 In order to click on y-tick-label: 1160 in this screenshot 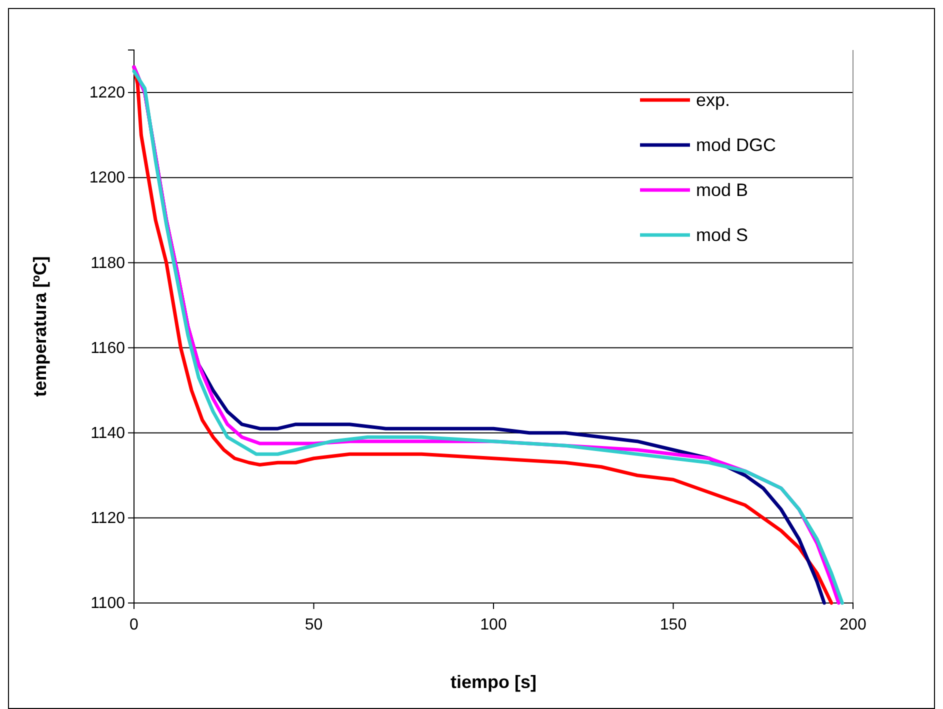, I will do `click(108, 348)`.